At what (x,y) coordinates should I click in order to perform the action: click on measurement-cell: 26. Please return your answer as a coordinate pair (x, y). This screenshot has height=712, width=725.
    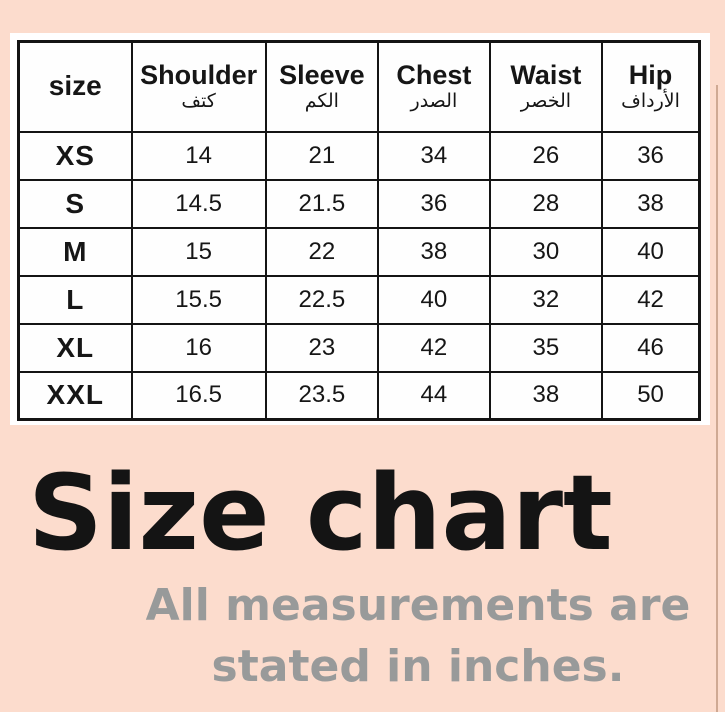
    Looking at the image, I should click on (546, 155).